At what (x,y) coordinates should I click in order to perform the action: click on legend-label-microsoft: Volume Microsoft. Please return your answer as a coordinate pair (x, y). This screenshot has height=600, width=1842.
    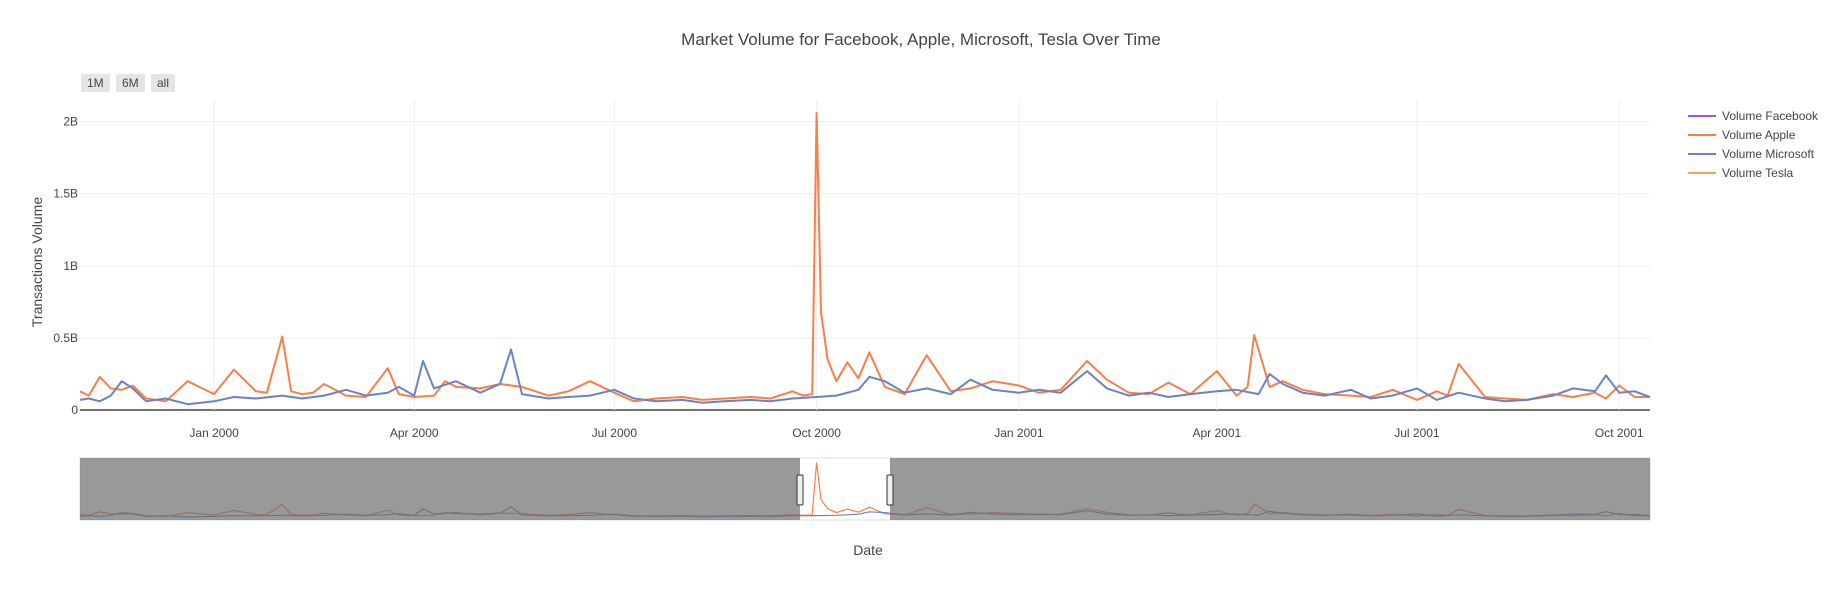
    Looking at the image, I should click on (1768, 153).